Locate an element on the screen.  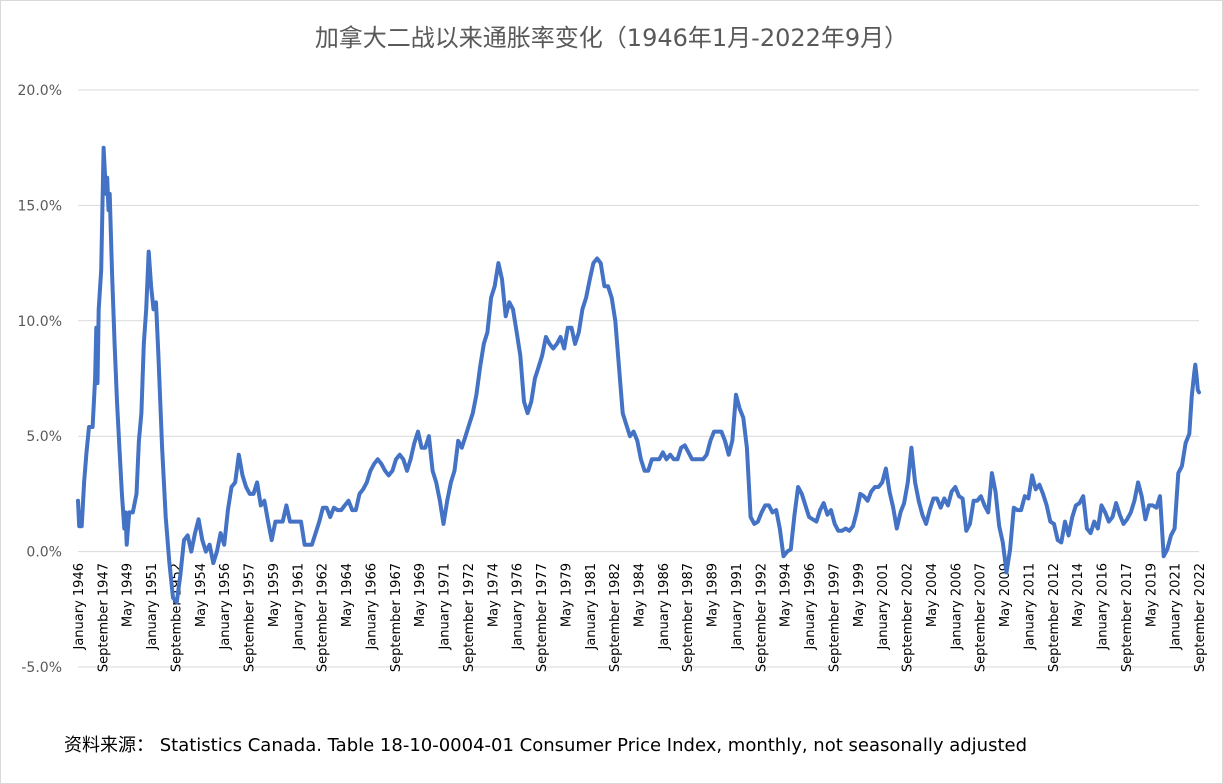
x-tick-label: May 1949 is located at coordinates (128, 595).